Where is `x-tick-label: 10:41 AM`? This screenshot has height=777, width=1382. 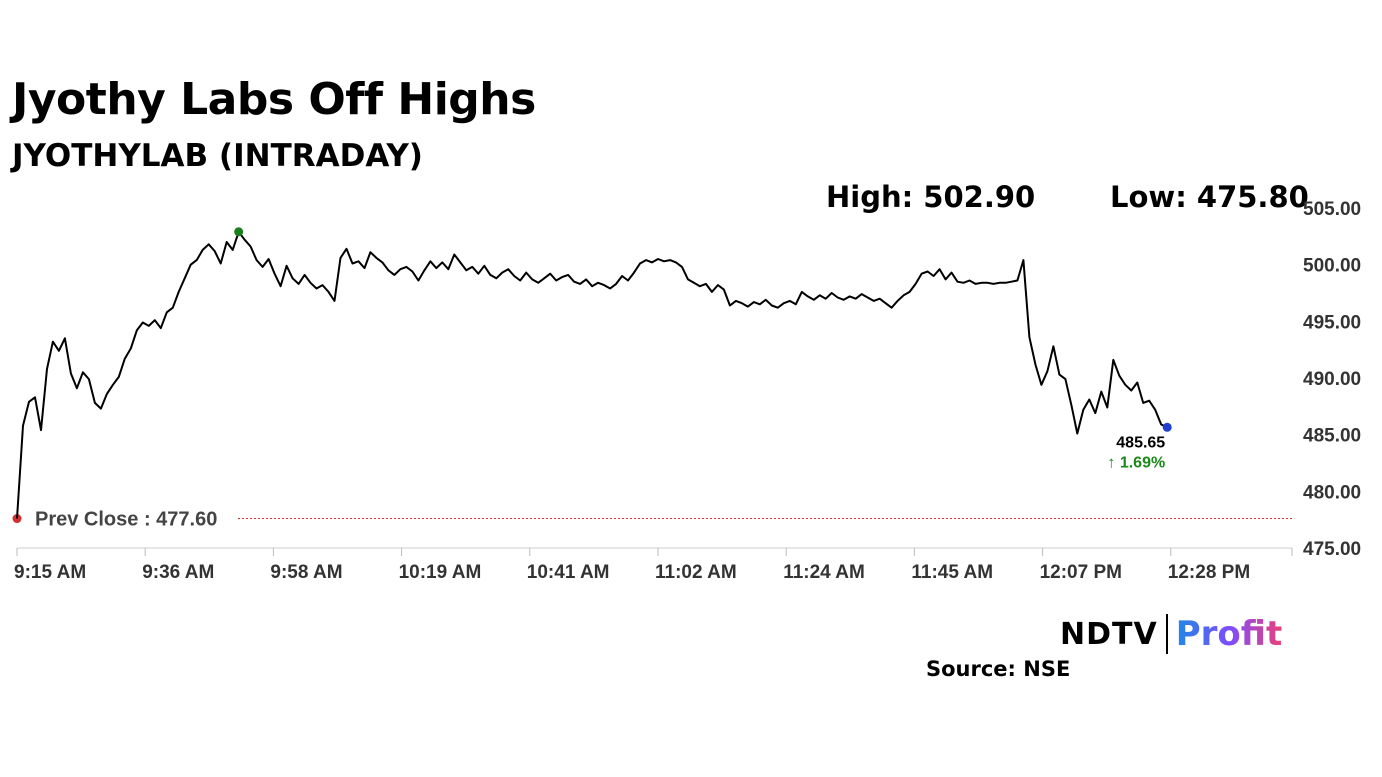
x-tick-label: 10:41 AM is located at coordinates (568, 572).